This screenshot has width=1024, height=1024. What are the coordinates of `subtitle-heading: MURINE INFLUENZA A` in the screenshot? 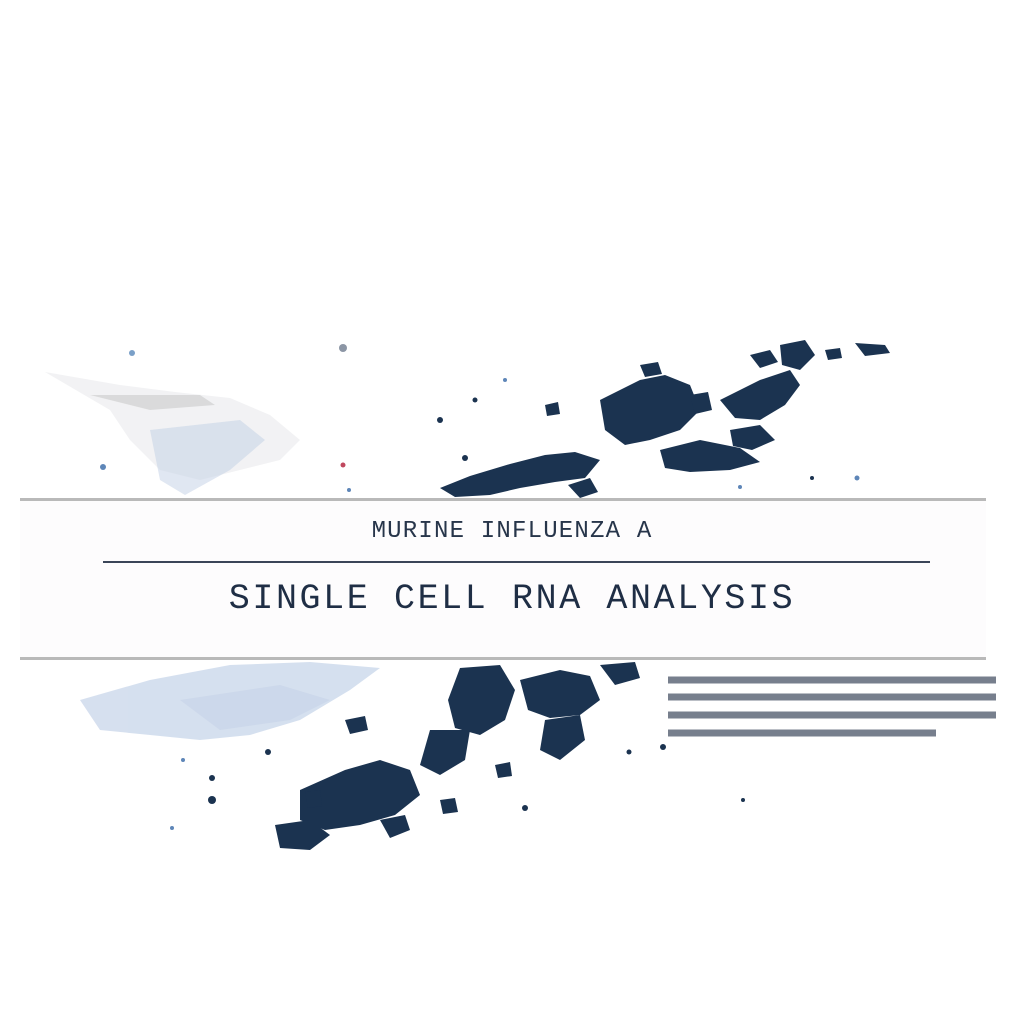 It's located at (512, 531).